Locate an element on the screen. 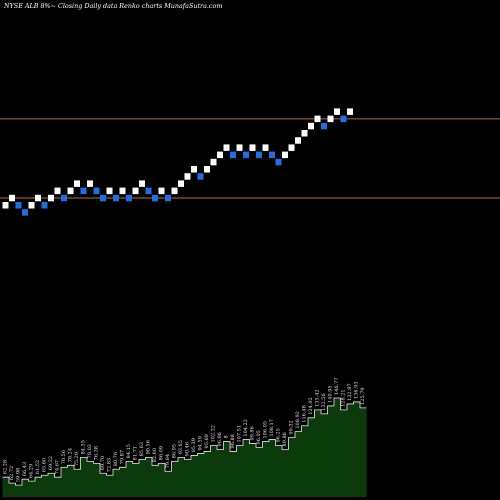  volume-label: 135.42 is located at coordinates (318, 398).